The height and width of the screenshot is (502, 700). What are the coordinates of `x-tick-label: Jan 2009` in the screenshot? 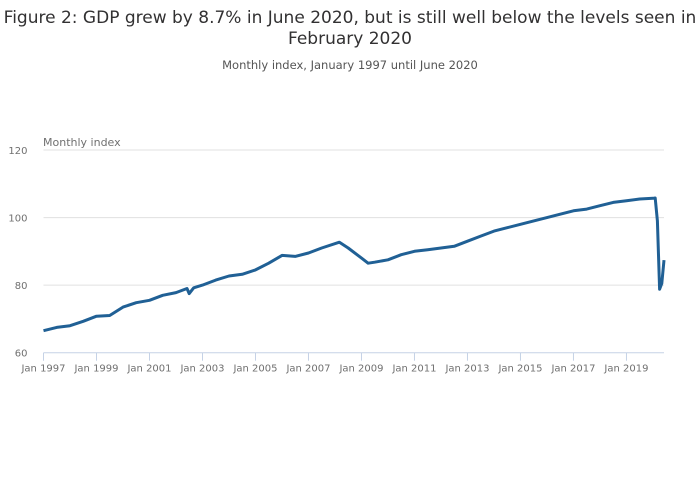 It's located at (360, 369).